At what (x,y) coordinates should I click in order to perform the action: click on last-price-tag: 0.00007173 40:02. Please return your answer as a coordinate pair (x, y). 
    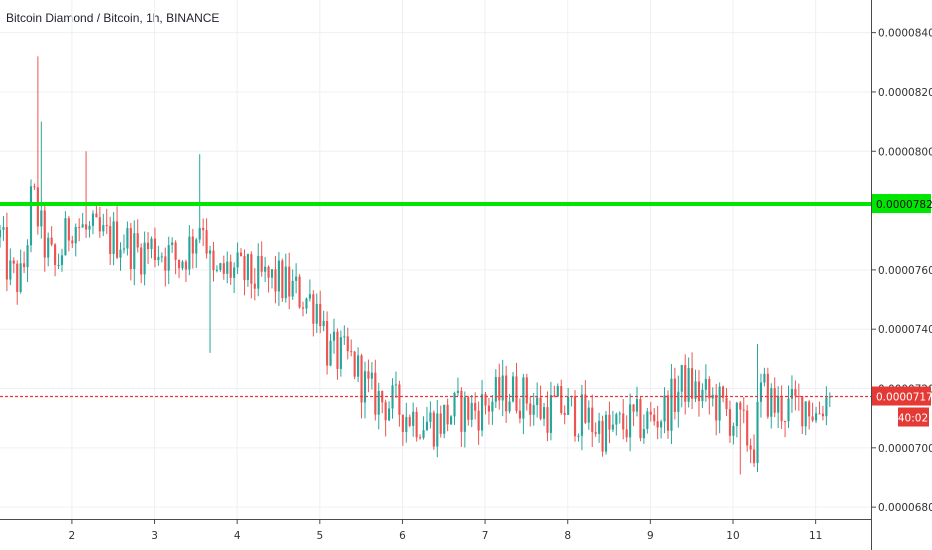
    Looking at the image, I should click on (902, 406).